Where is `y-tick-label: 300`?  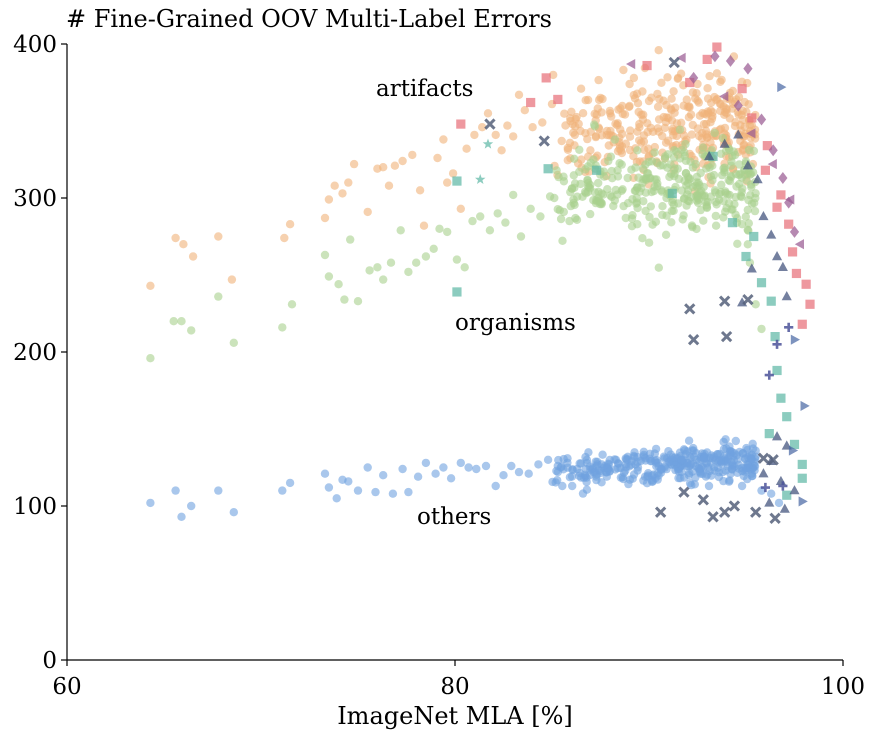
y-tick-label: 300 is located at coordinates (35, 199).